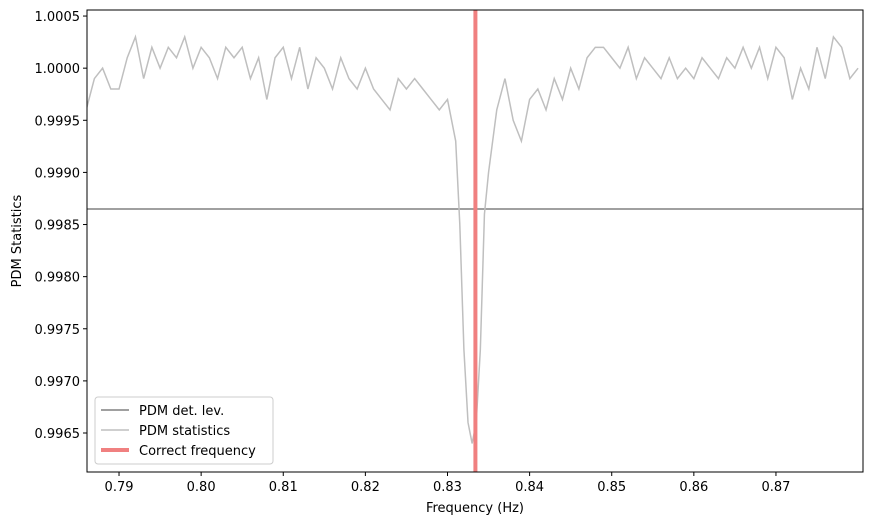 The height and width of the screenshot is (529, 873). Describe the element at coordinates (475, 508) in the screenshot. I see `x-axis-label: Frequency (Hz)` at that location.